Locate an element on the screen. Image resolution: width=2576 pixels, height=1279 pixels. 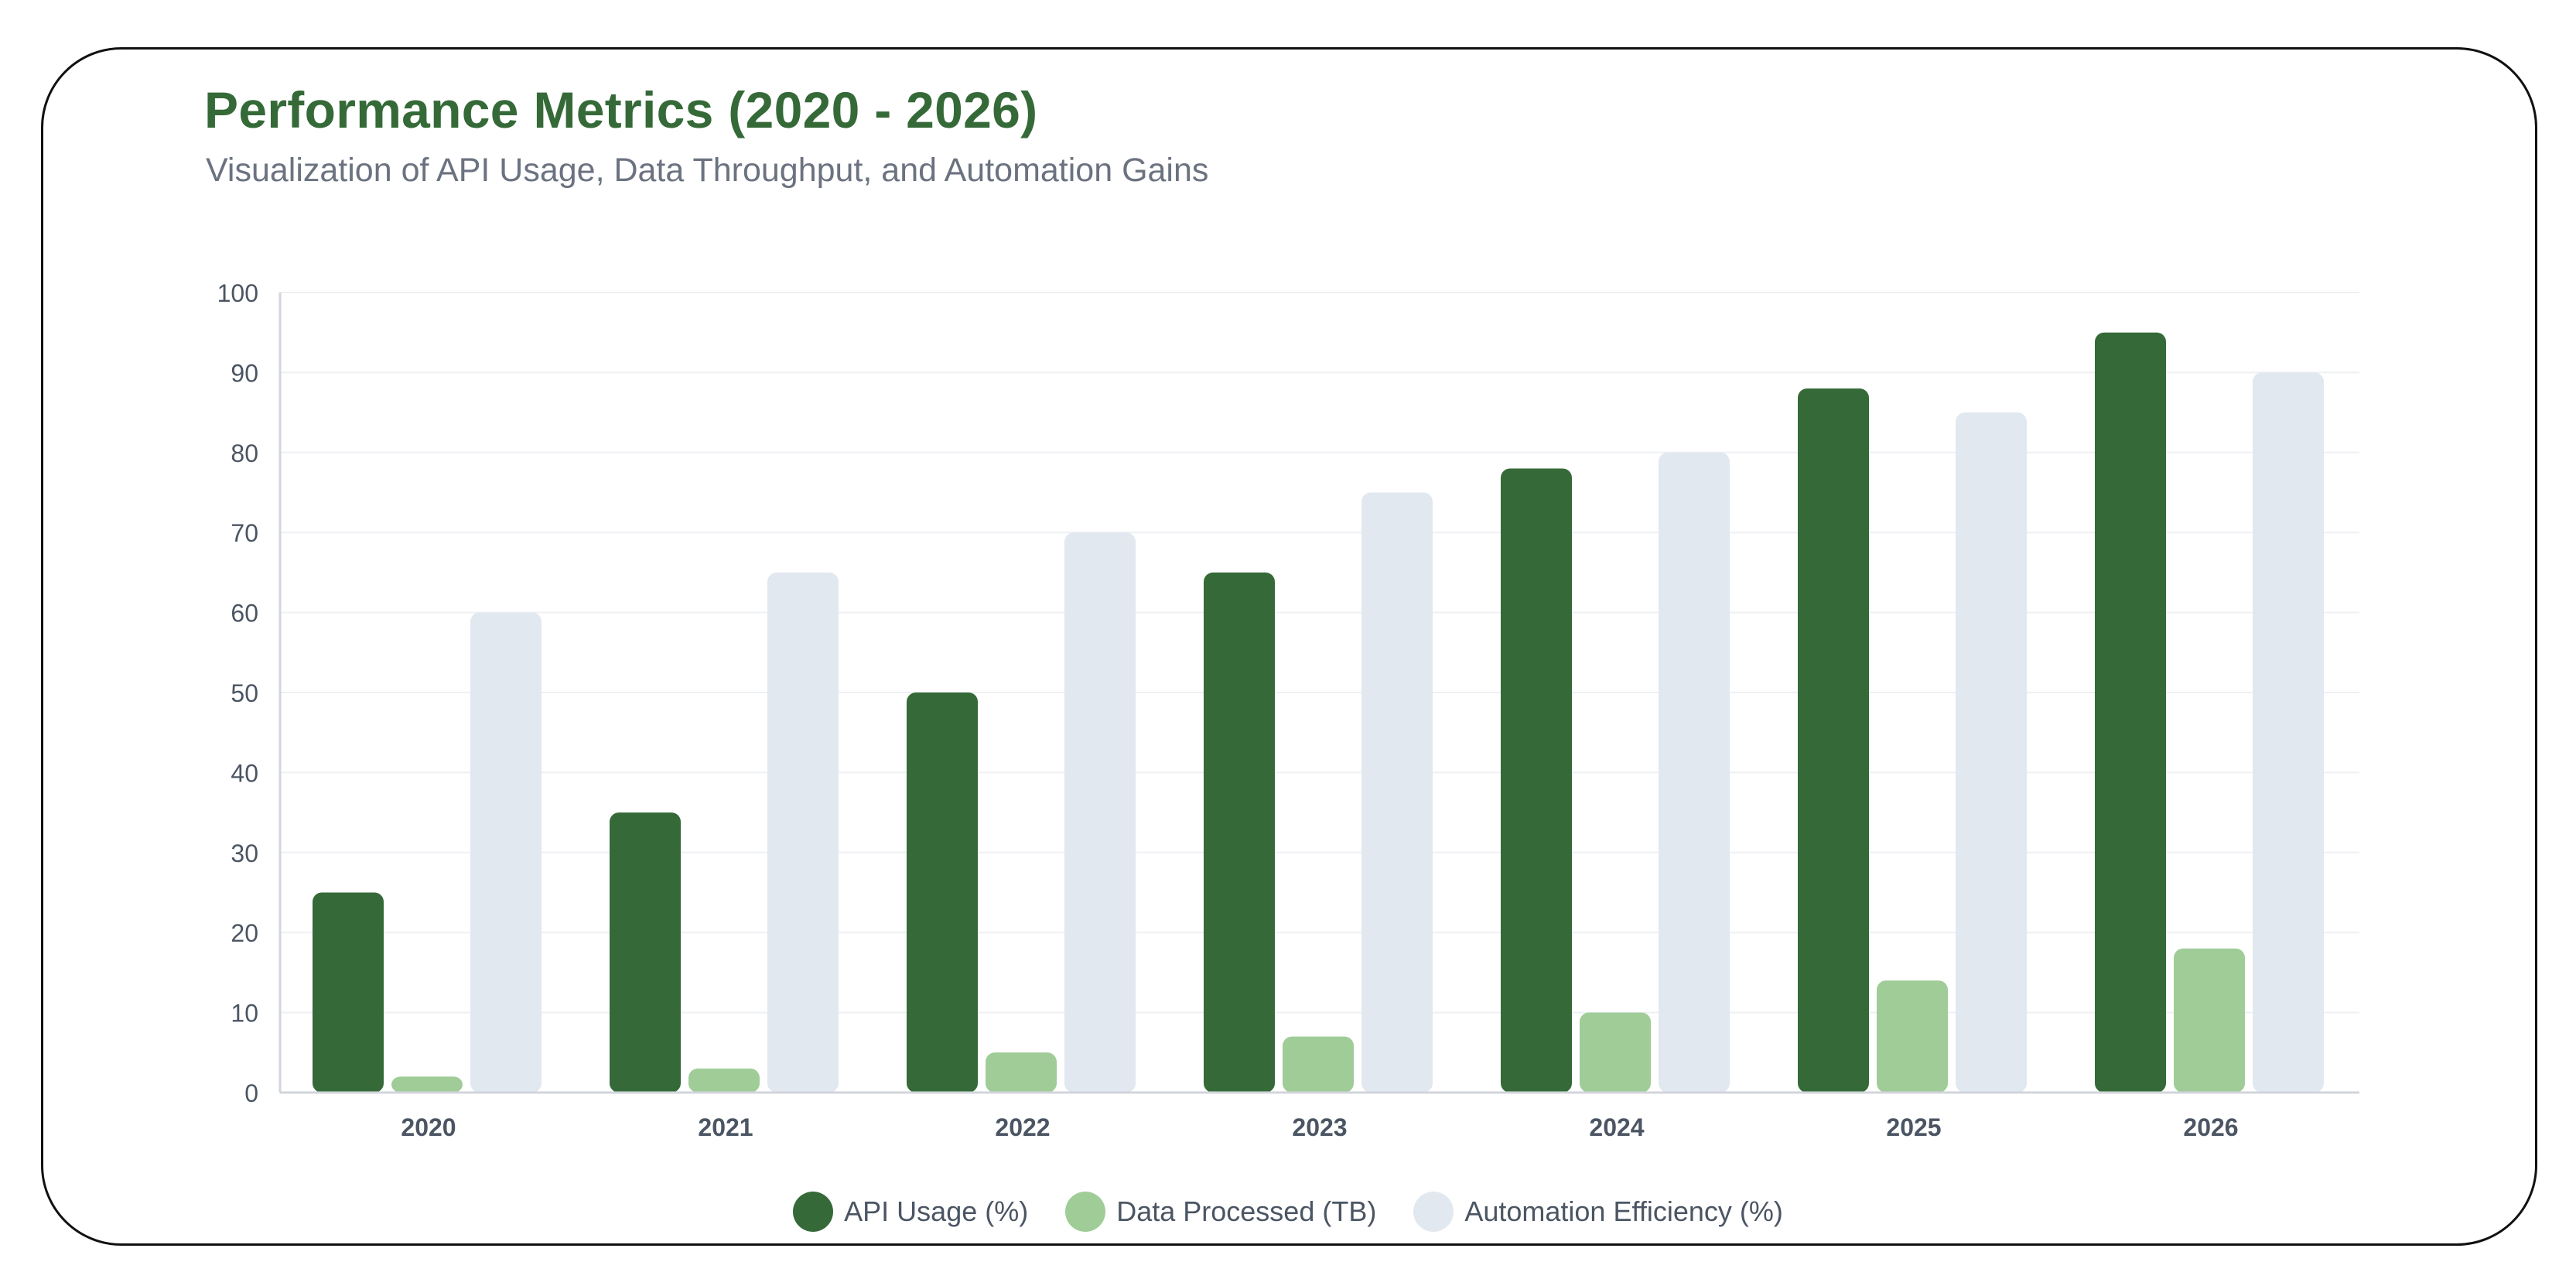
x-tick-label: 2020 is located at coordinates (428, 1127).